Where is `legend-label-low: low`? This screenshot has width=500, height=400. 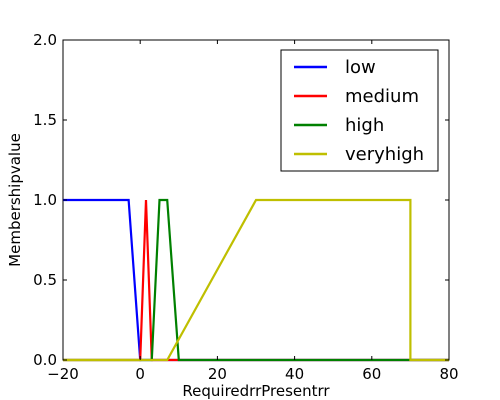 legend-label-low: low is located at coordinates (360, 67).